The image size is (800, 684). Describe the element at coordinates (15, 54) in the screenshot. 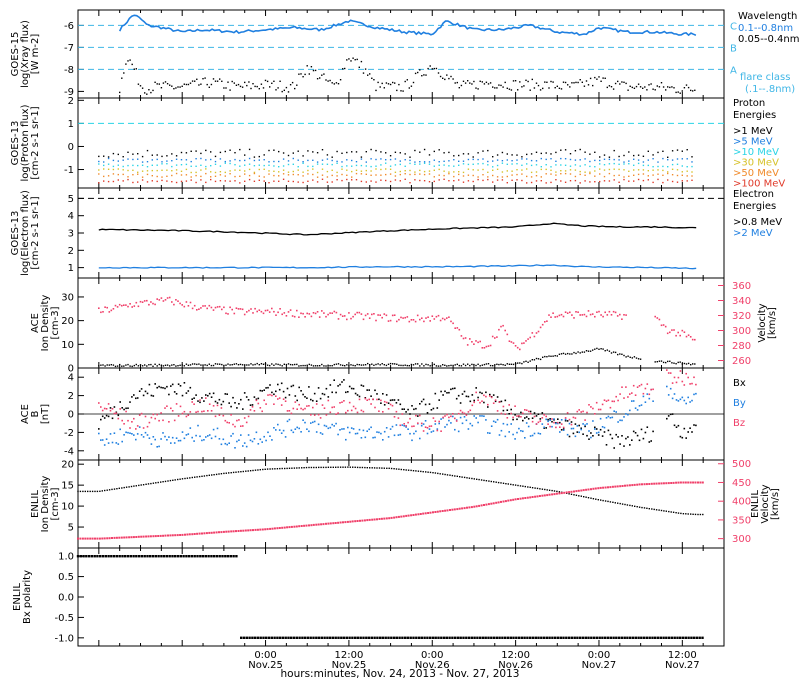

I see `y-axis-label: GOES-15` at that location.